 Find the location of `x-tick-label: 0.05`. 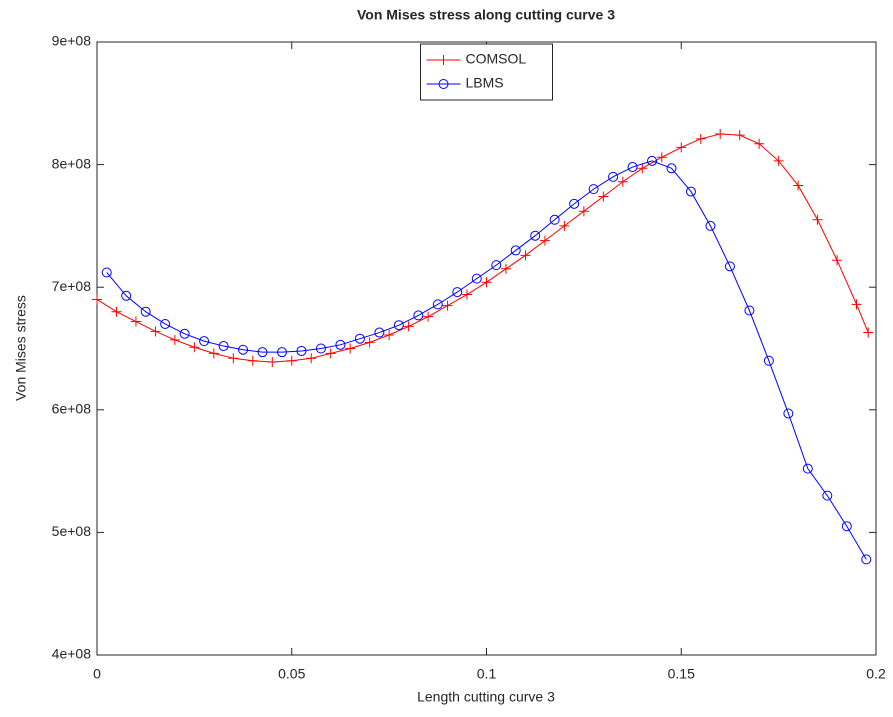

x-tick-label: 0.05 is located at coordinates (291, 674).